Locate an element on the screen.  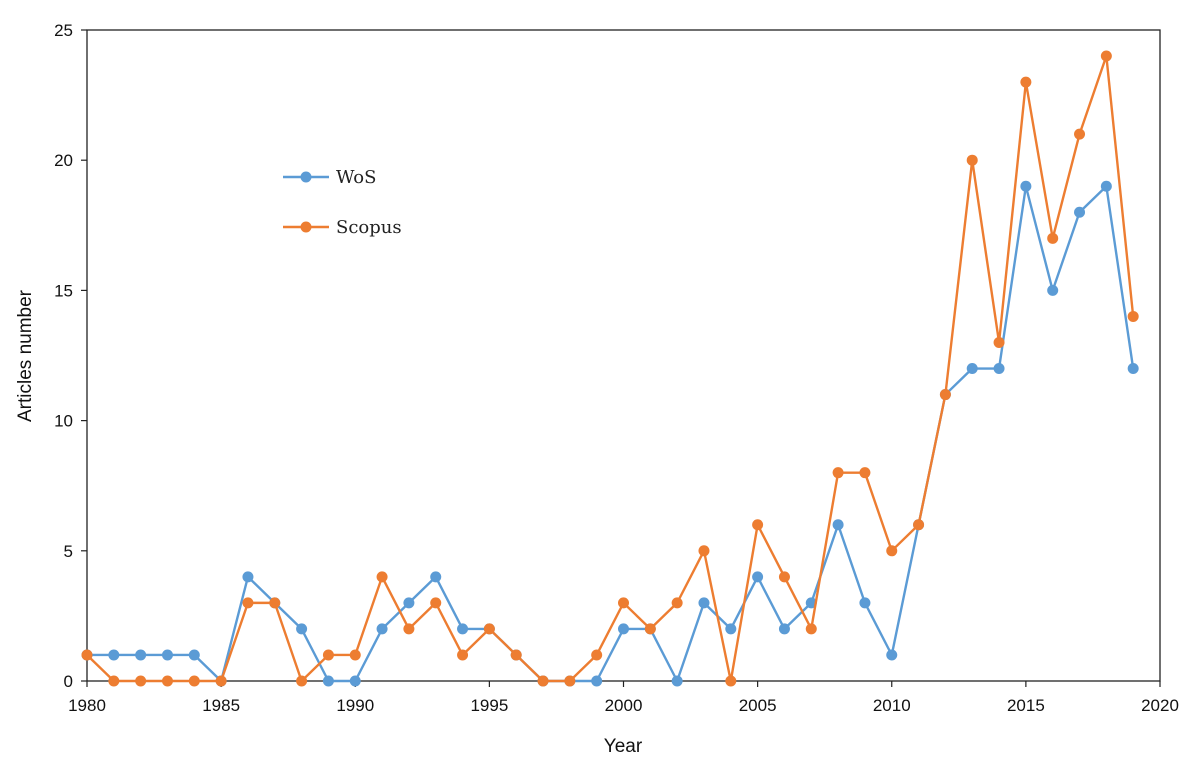
legend-item: Scopus is located at coordinates (342, 227).